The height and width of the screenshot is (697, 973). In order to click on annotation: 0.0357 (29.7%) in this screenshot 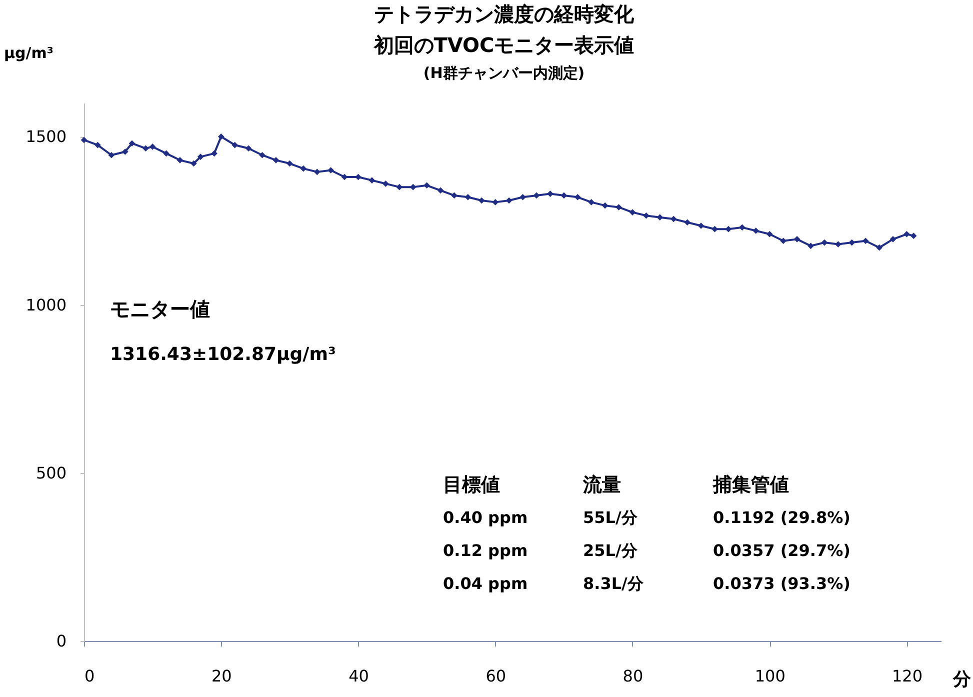, I will do `click(781, 550)`.